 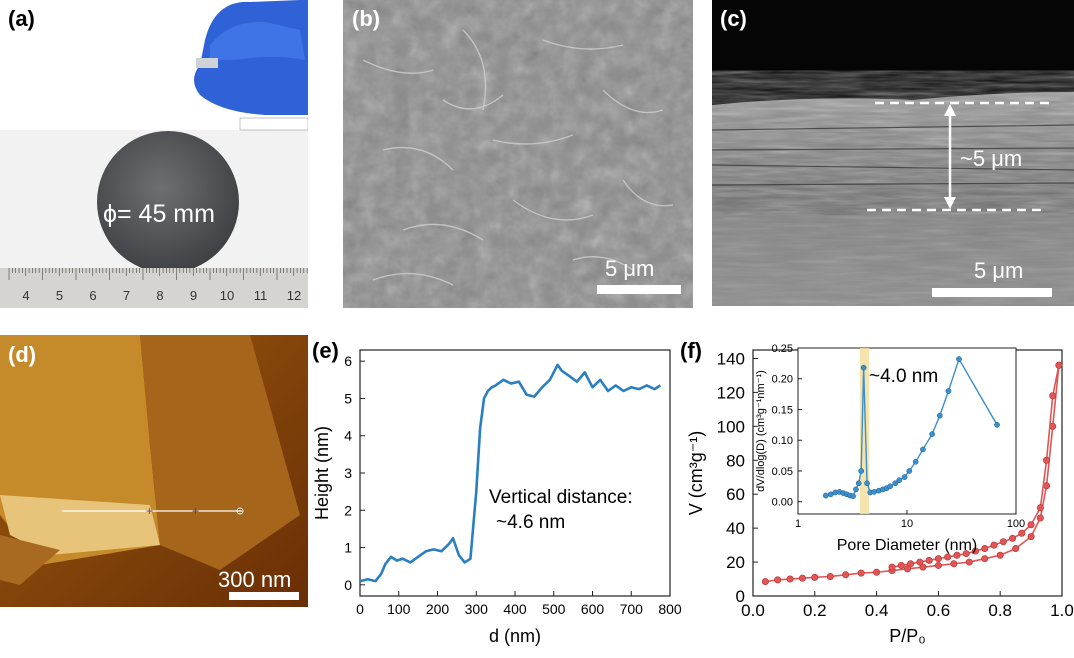 What do you see at coordinates (735, 562) in the screenshot?
I see `y-tick-label: 20` at bounding box center [735, 562].